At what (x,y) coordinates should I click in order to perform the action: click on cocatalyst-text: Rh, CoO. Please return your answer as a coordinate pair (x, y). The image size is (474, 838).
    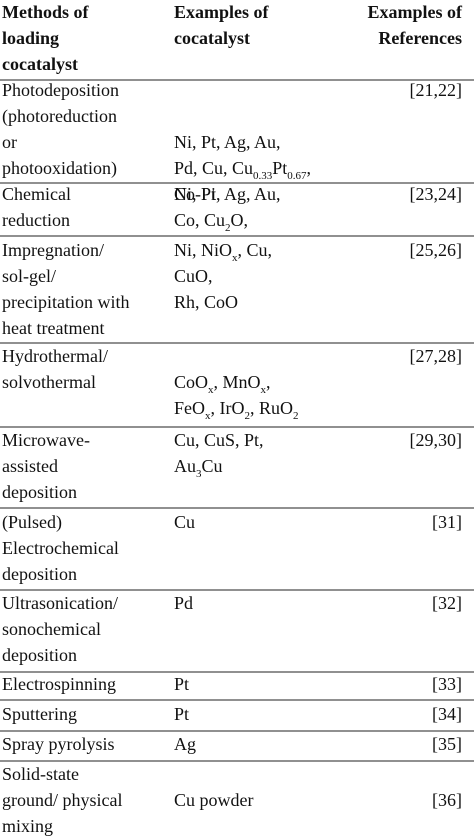
    Looking at the image, I should click on (206, 302).